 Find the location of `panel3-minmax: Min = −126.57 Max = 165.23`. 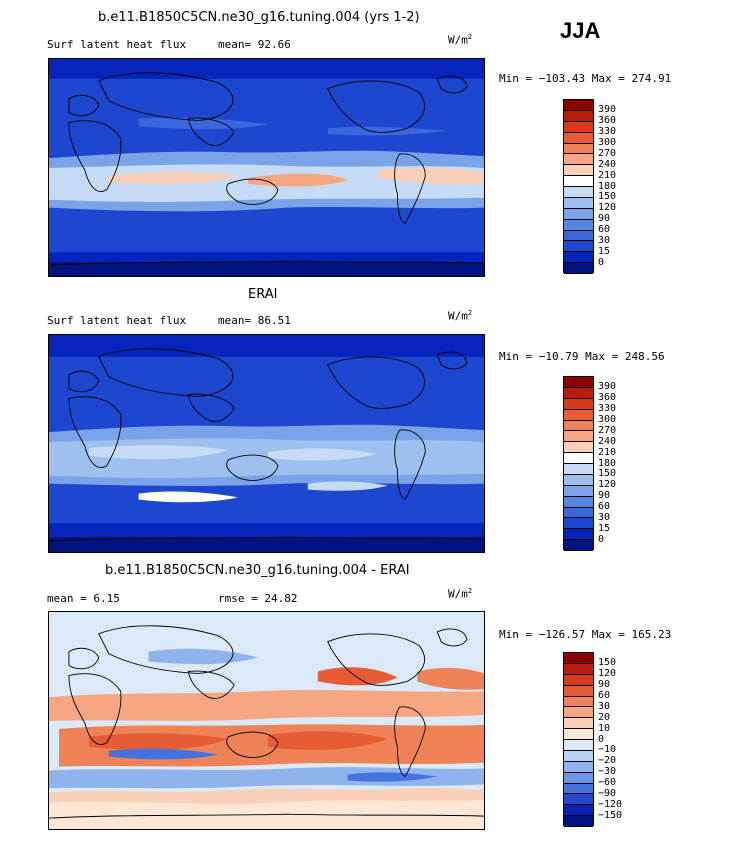

panel3-minmax: Min = −126.57 Max = 165.23 is located at coordinates (585, 634).